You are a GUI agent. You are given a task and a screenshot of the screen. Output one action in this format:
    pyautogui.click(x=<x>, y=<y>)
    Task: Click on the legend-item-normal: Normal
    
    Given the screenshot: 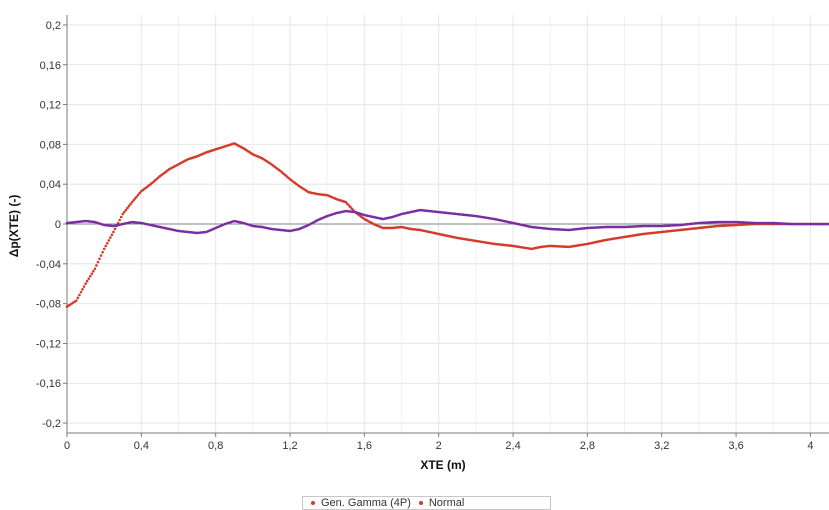 What is the action you would take?
    pyautogui.click(x=441, y=503)
    